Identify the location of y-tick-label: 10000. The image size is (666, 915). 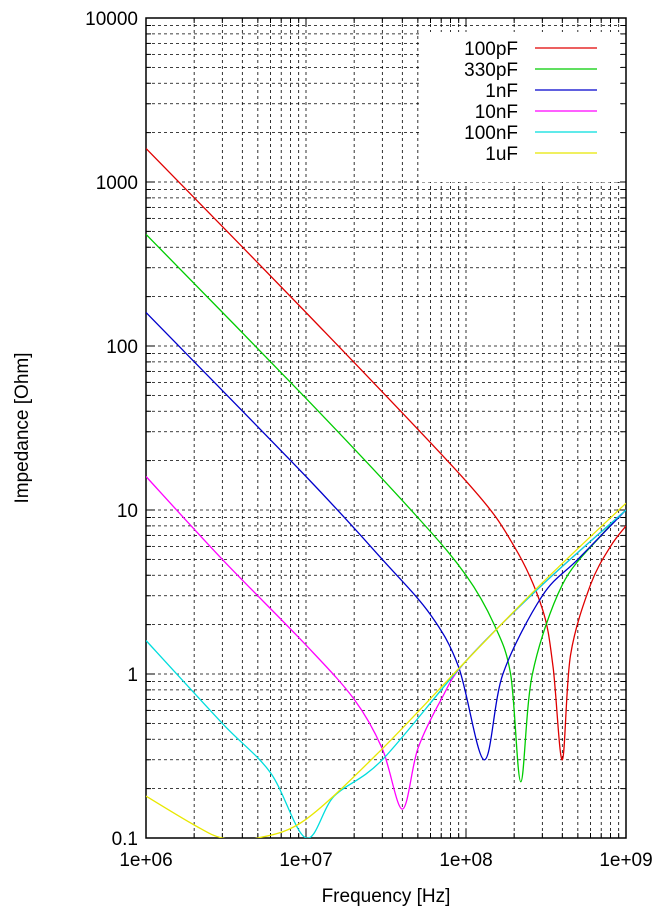
(111, 19).